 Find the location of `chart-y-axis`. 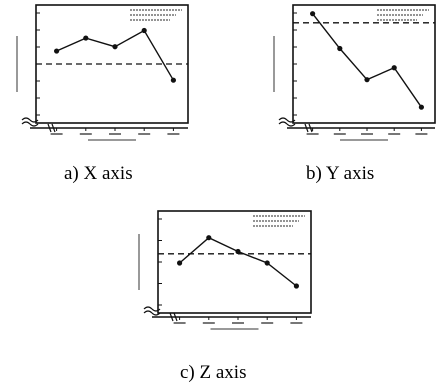

chart-y-axis is located at coordinates (354, 72).